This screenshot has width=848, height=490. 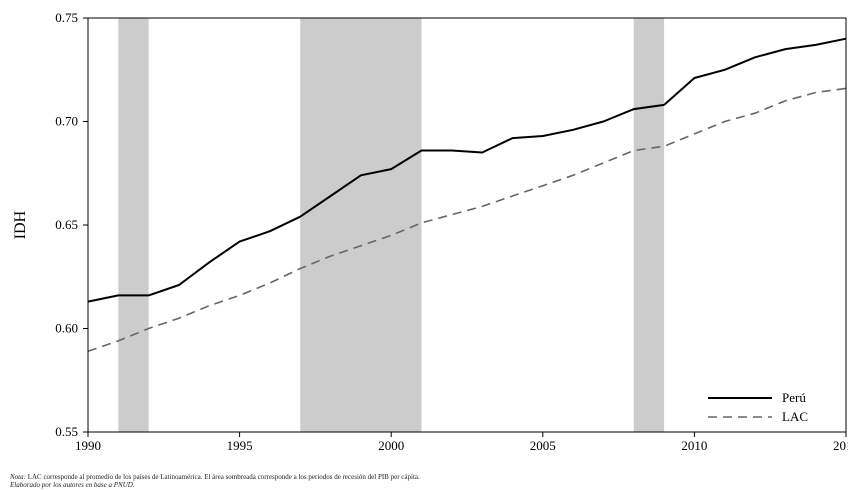 I want to click on x-tick-label: 1995, so click(x=240, y=445).